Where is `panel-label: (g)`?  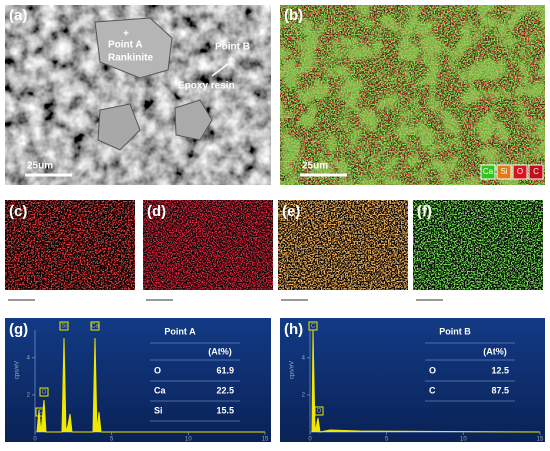
panel-label: (g) is located at coordinates (18, 329).